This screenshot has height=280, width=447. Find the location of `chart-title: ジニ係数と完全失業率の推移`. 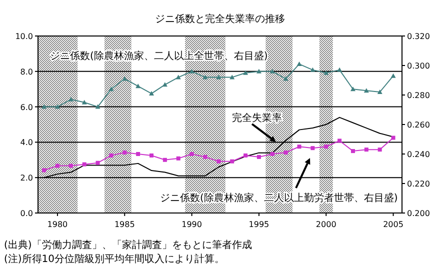

chart-title: ジニ係数と完全失業率の推移 is located at coordinates (220, 19).